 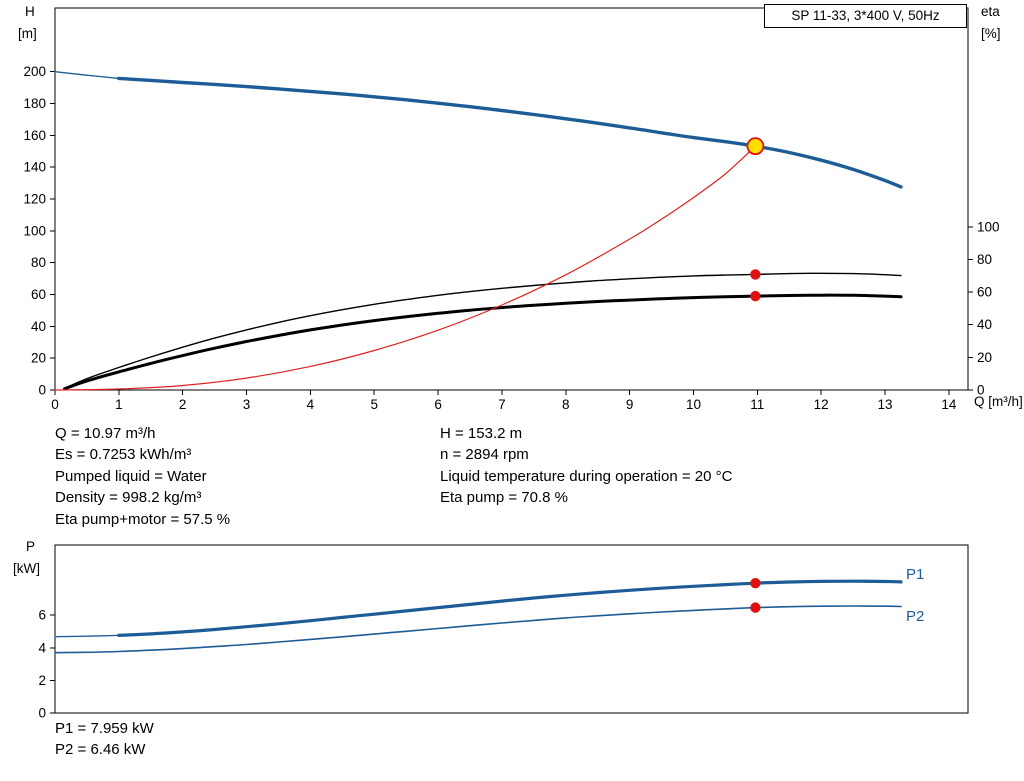 I want to click on y-tick-label-right: 40, so click(x=984, y=324).